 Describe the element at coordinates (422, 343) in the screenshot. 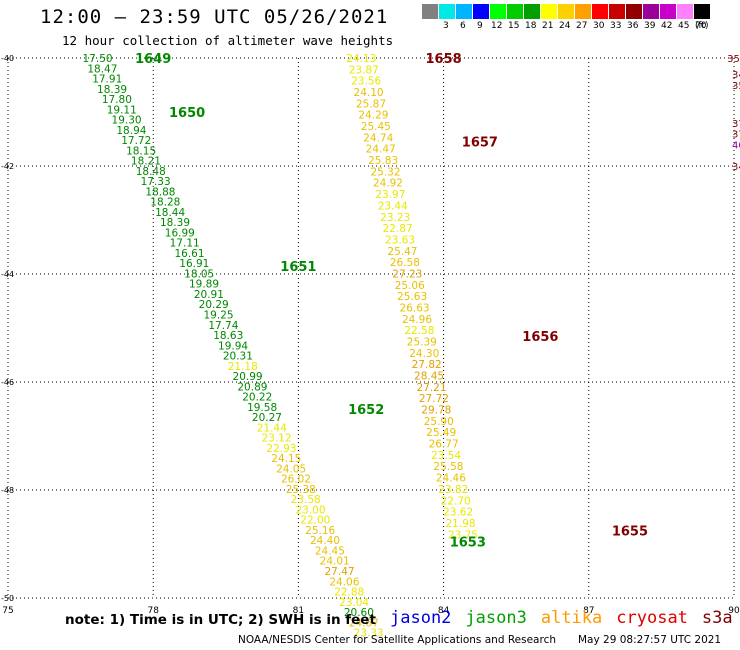

I see `swh-value-s3a: 25.39` at that location.